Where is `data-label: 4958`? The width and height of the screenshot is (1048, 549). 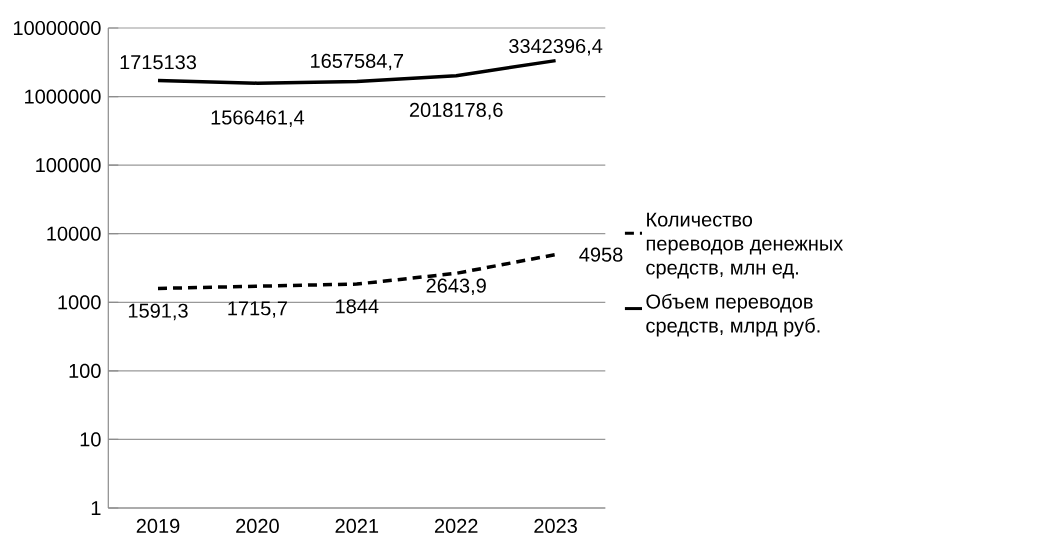
data-label: 4958 is located at coordinates (601, 254).